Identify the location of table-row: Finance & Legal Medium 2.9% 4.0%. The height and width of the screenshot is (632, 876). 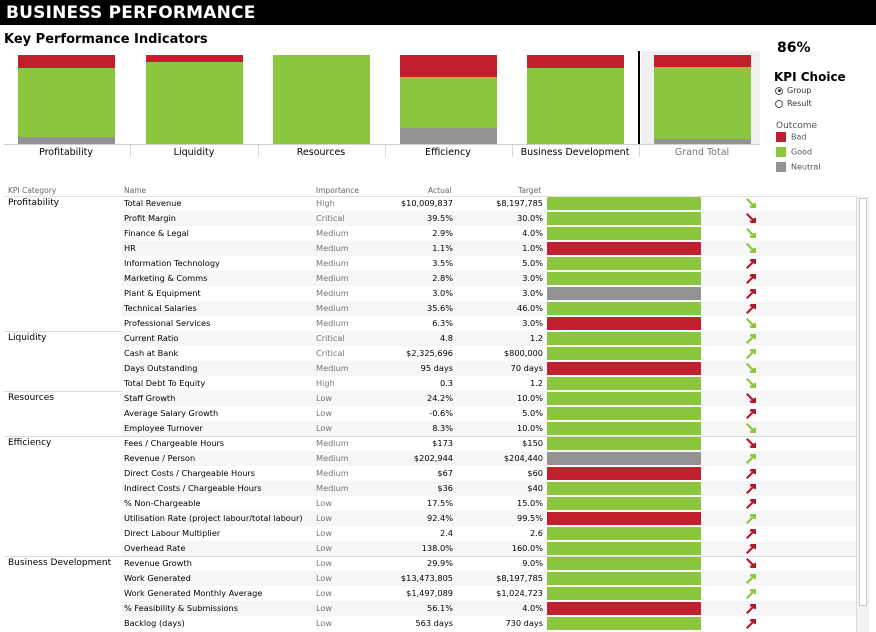
(428, 233).